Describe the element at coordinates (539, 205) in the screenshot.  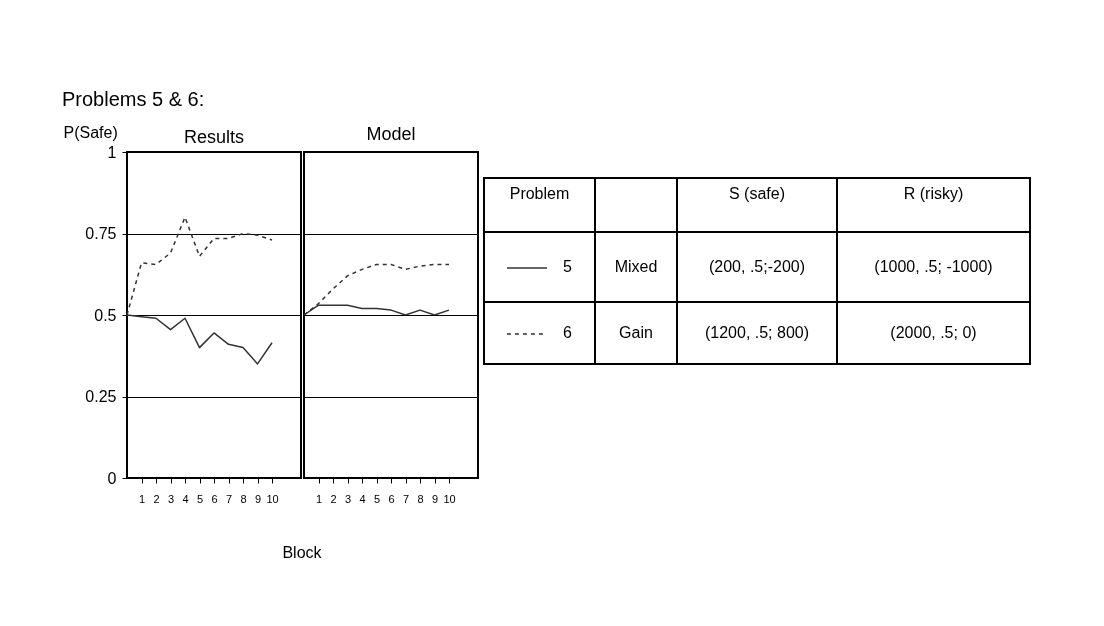
I see `text: Problem` at that location.